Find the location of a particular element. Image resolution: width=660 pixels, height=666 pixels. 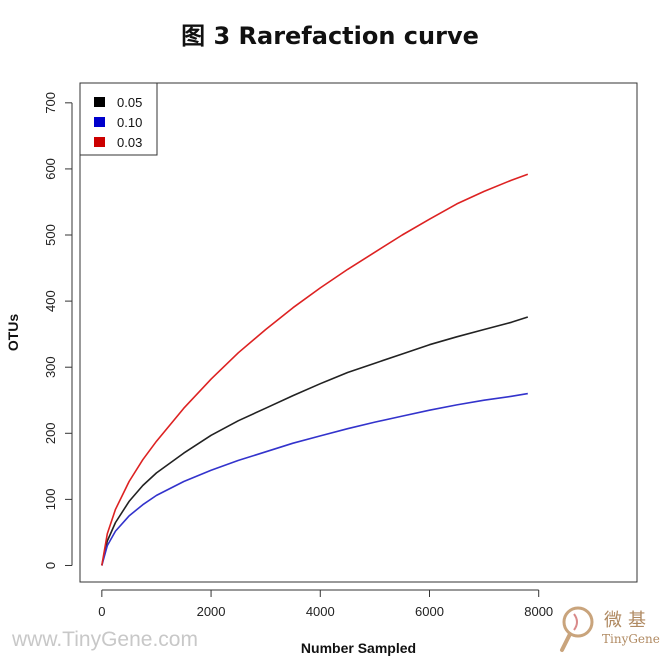

x-axis: 0 2000 4000 6000 8000 is located at coordinates (325, 604).